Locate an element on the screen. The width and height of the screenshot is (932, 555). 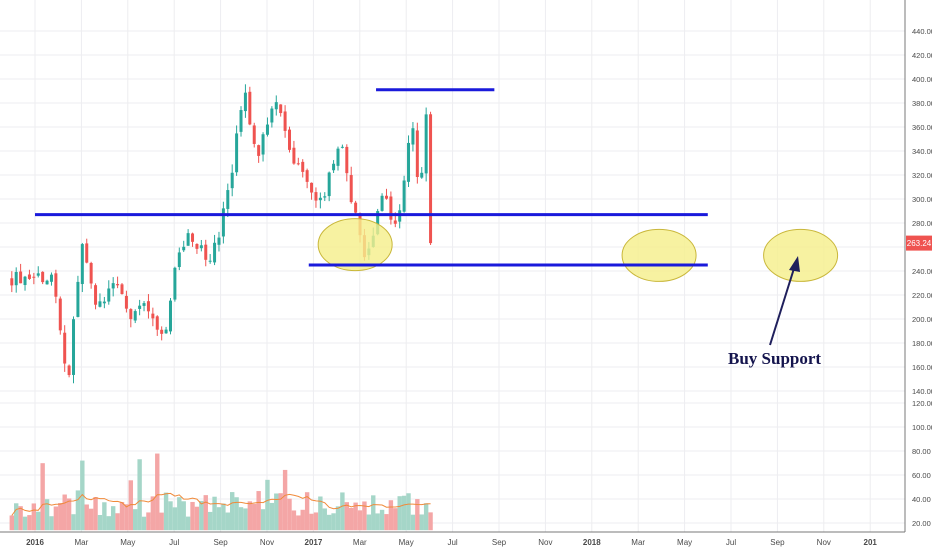
x-axis-tick-label: Nov is located at coordinates (824, 542).